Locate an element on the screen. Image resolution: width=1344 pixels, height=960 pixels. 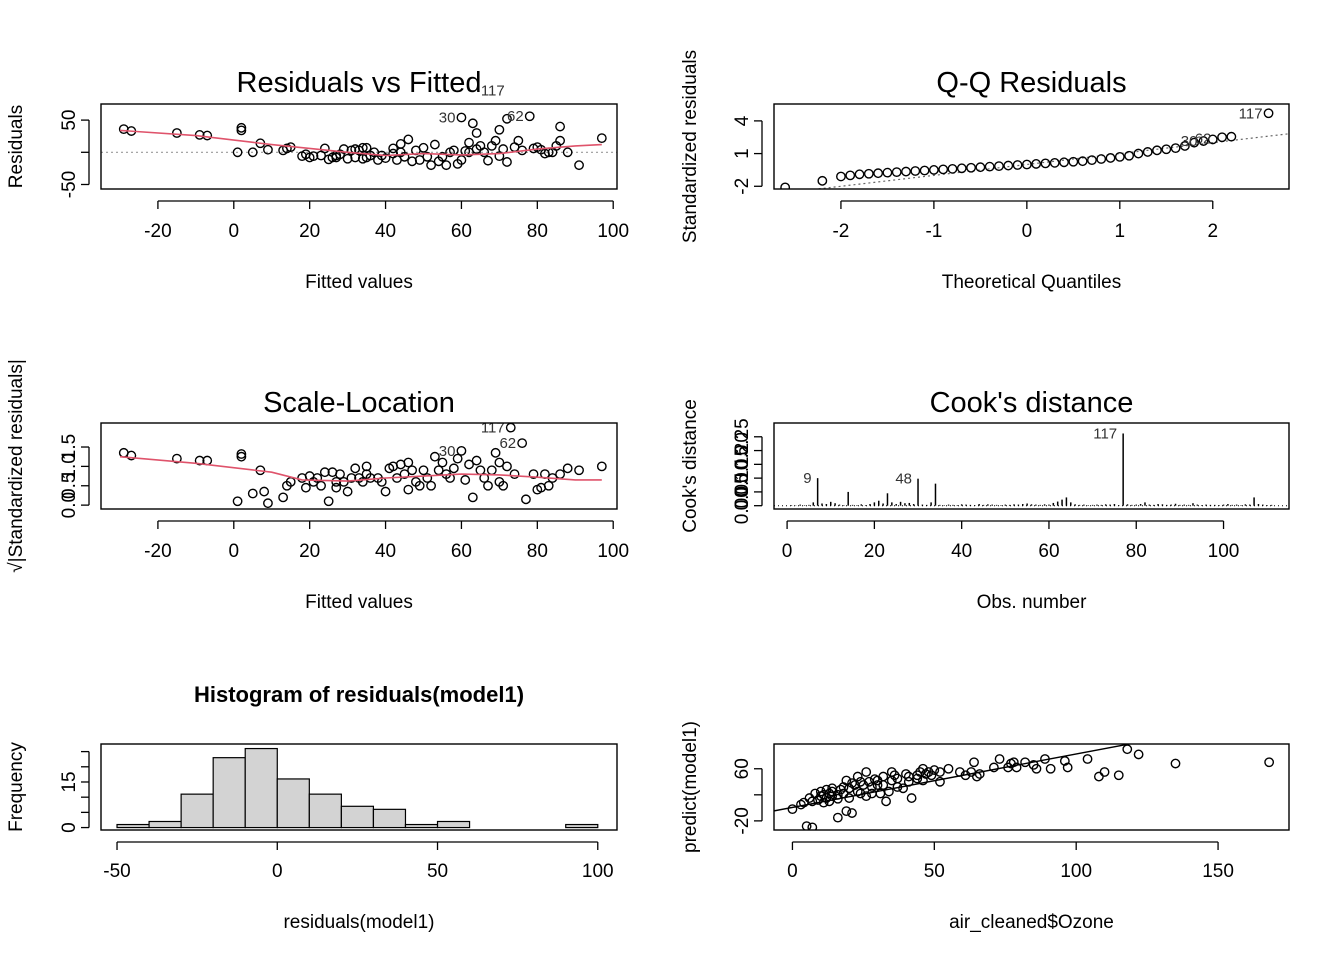
plot-area is located at coordinates (357, 788).